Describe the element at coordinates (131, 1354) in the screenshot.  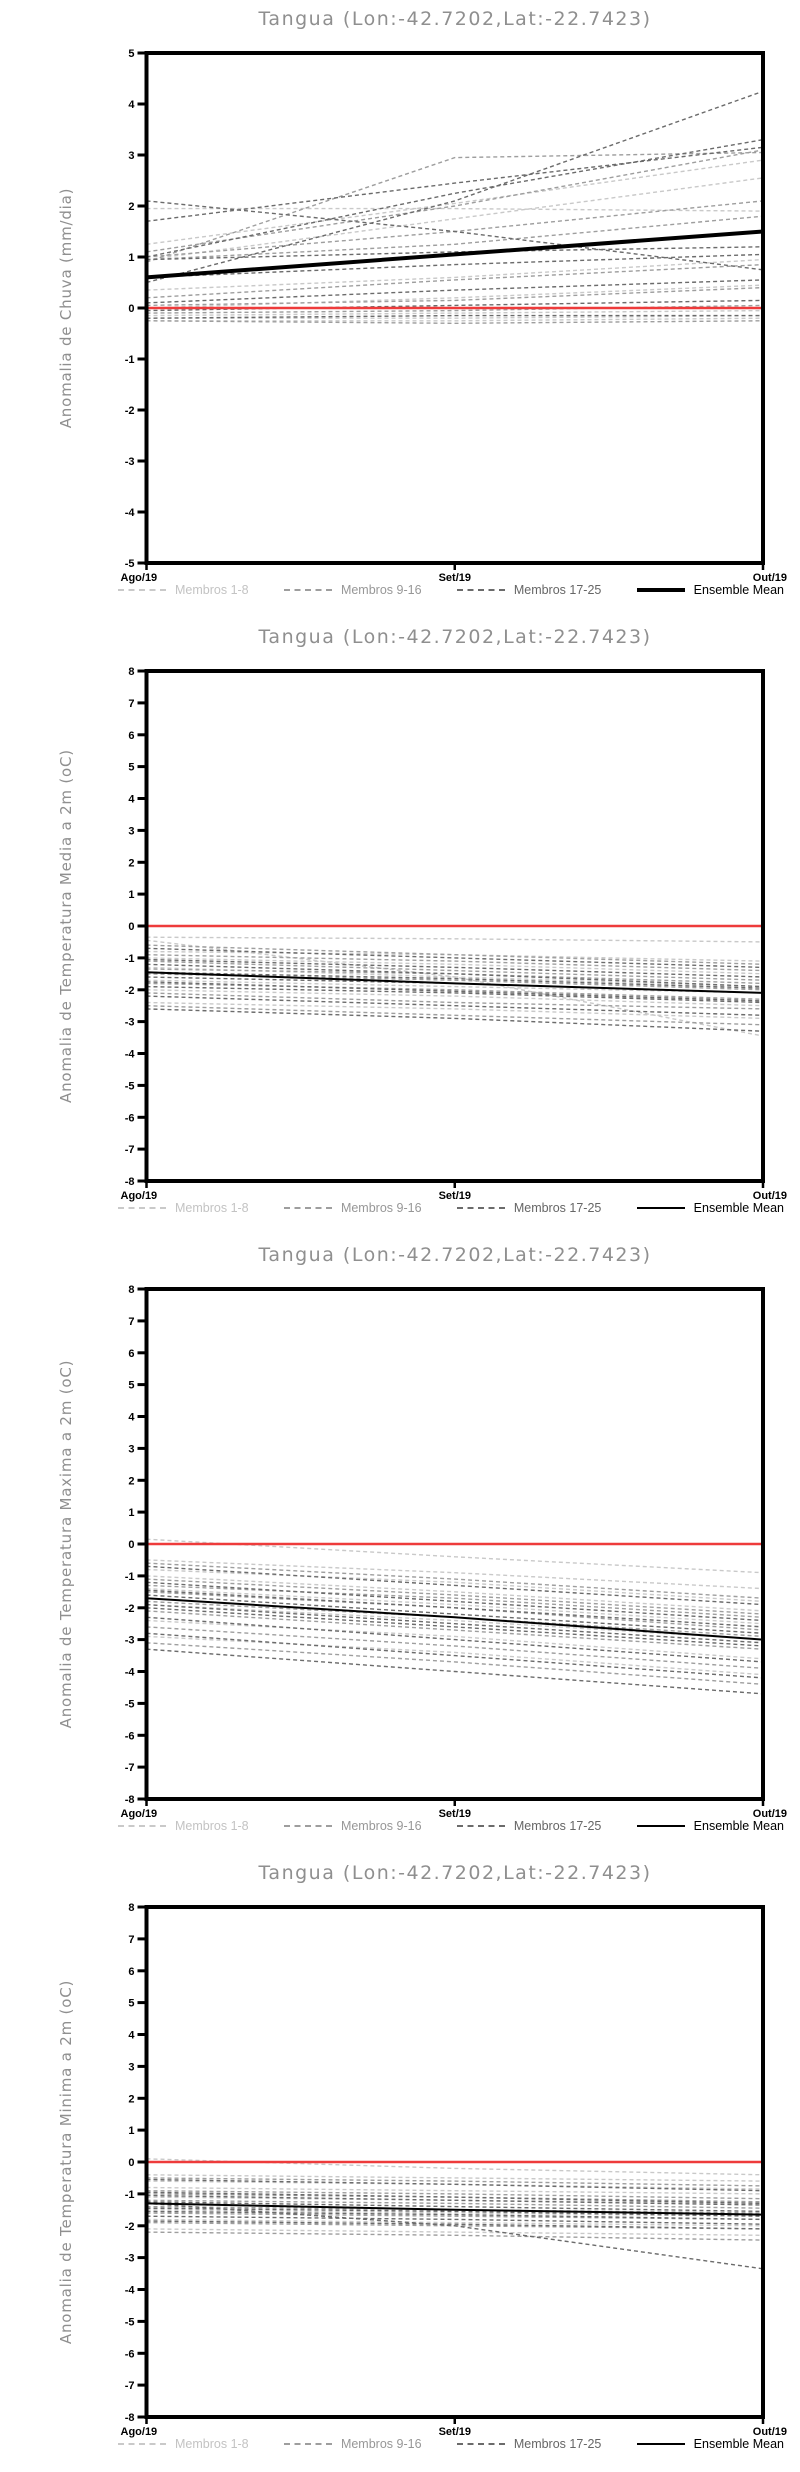
I see `svg-text: 6` at that location.